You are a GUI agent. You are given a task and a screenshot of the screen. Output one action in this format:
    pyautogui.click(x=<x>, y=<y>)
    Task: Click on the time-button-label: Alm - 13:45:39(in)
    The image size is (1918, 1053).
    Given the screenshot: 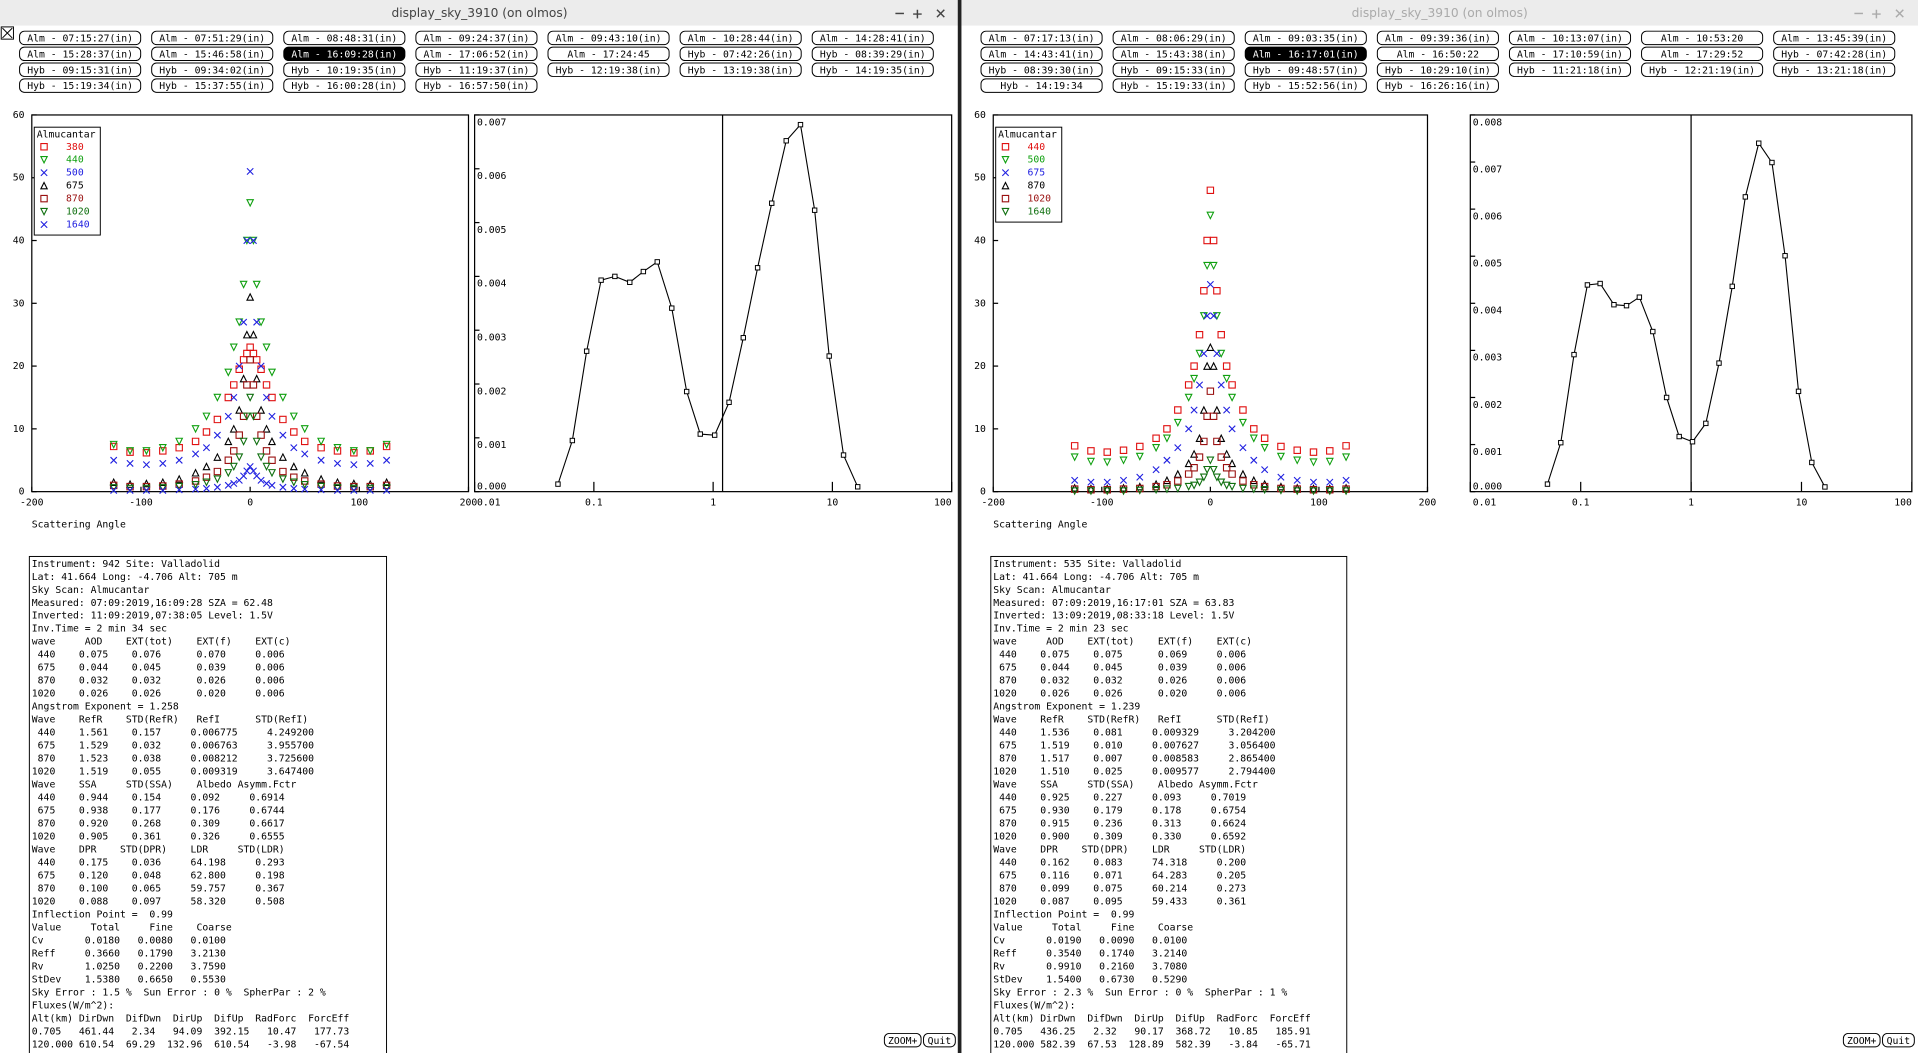 What is the action you would take?
    pyautogui.click(x=1834, y=39)
    